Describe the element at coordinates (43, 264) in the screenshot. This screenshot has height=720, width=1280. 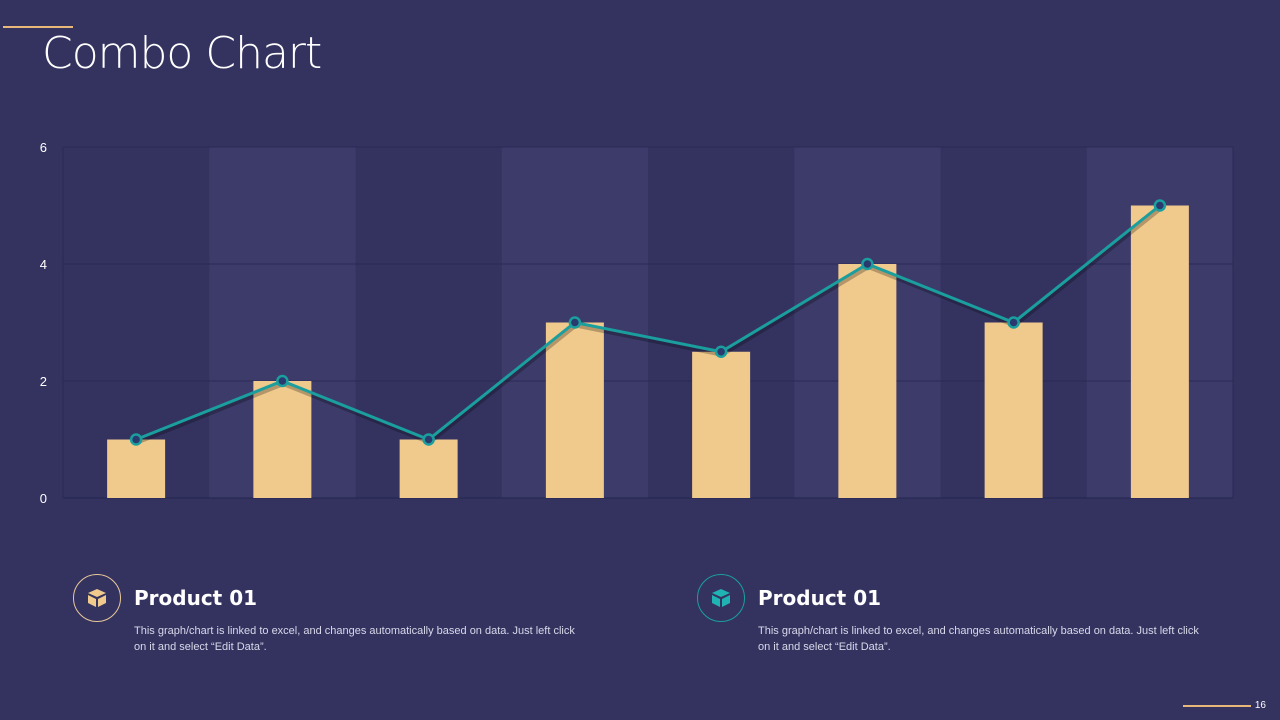
I see `y-tick-label: 4` at that location.